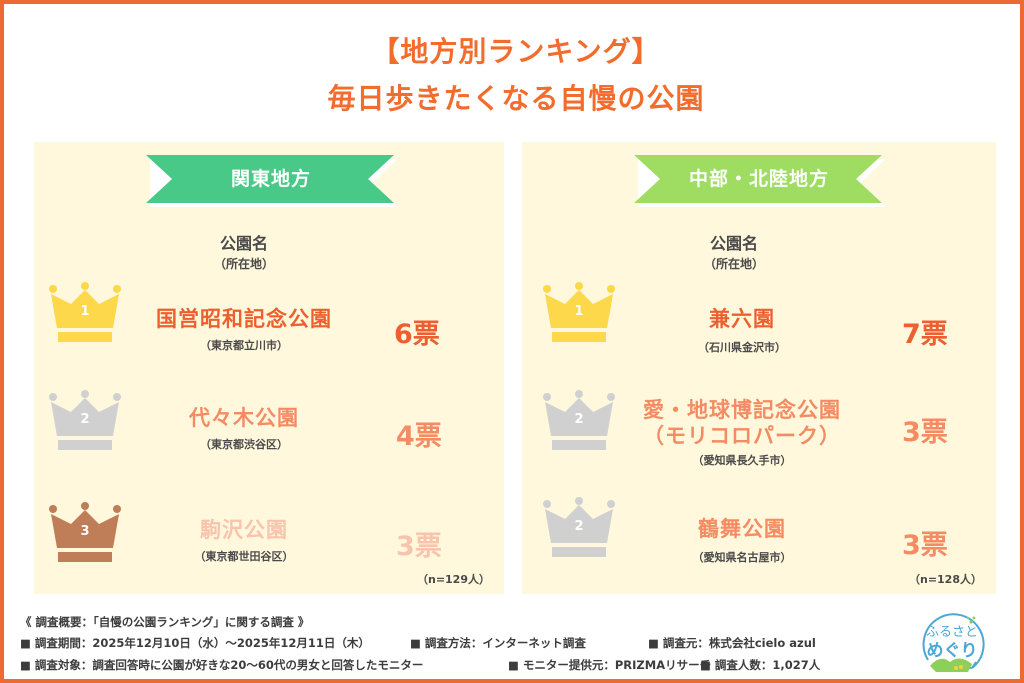 The height and width of the screenshot is (683, 1024). What do you see at coordinates (244, 418) in the screenshot?
I see `park-name: 代々木公園` at bounding box center [244, 418].